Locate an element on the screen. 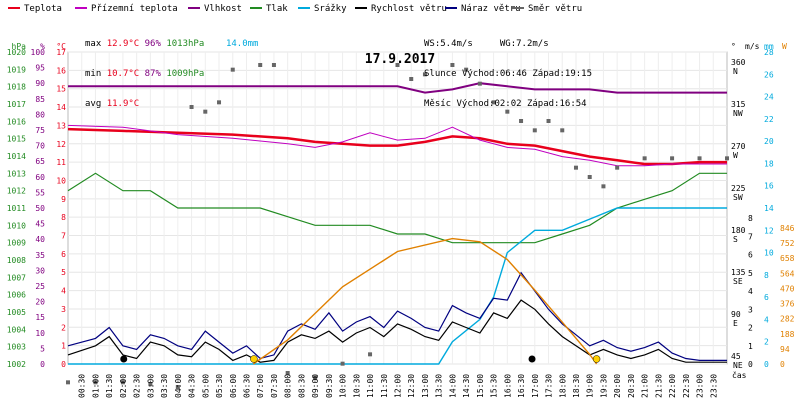 The image size is (800, 404). info-moonset: Západ:16:54 is located at coordinates (556, 104).